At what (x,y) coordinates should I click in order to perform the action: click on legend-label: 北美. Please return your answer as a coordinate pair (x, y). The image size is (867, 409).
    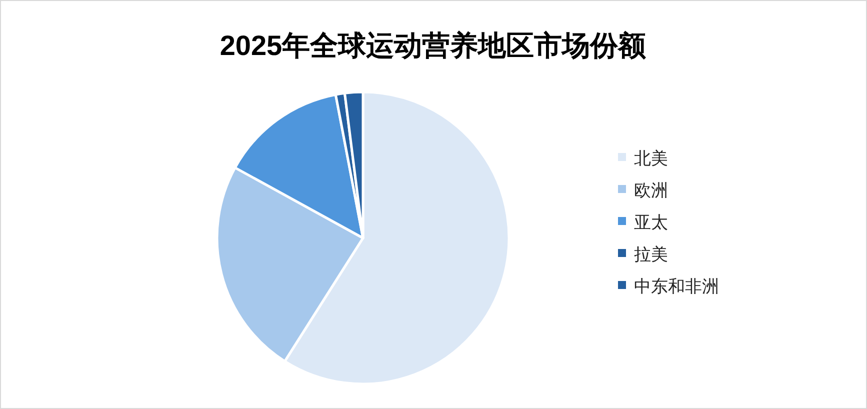
    Looking at the image, I should click on (651, 158).